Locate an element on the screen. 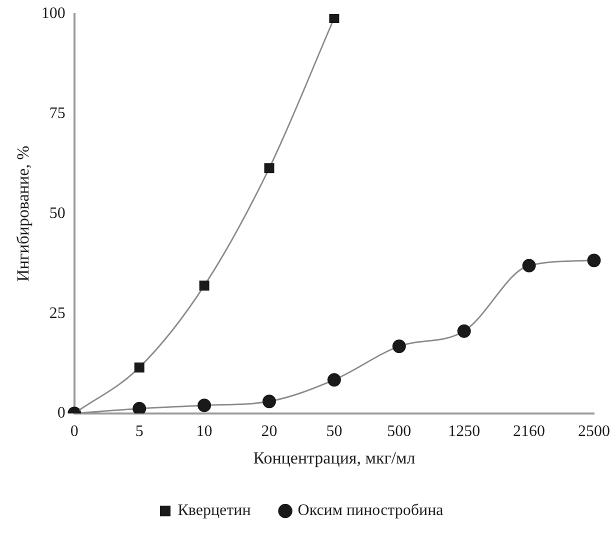 The height and width of the screenshot is (533, 616). legend-label: Кверцетин is located at coordinates (215, 511).